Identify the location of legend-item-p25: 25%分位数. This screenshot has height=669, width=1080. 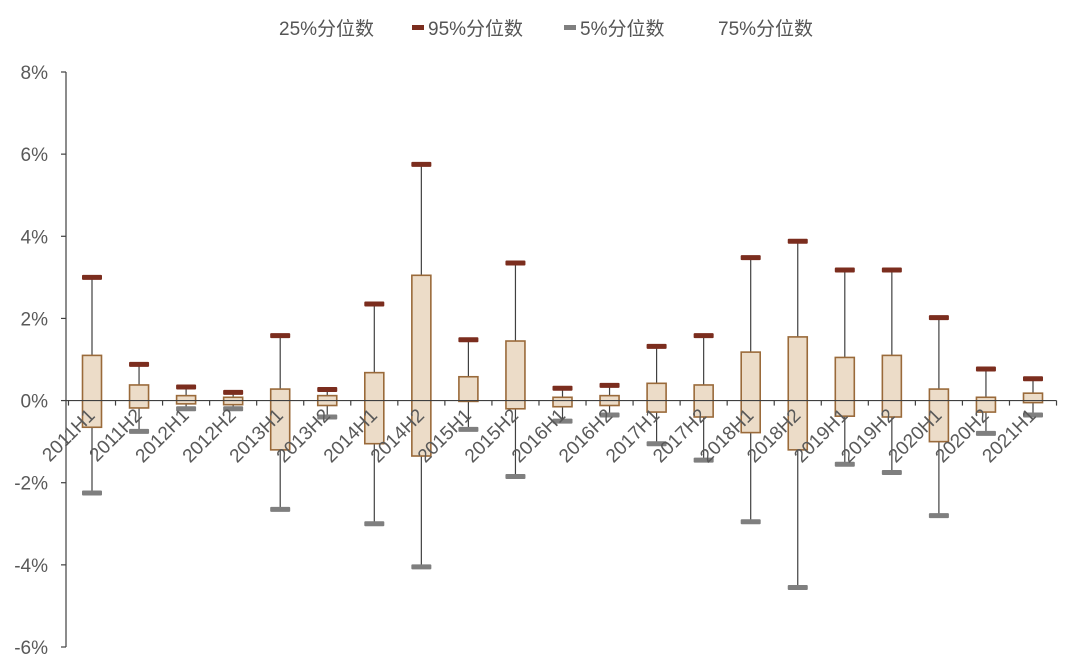
(326, 27).